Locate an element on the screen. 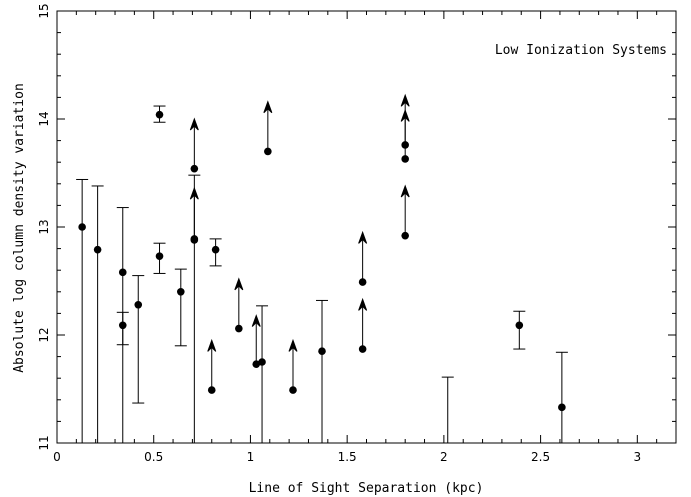 The image size is (691, 497). x-tick-label: 3 is located at coordinates (637, 457).